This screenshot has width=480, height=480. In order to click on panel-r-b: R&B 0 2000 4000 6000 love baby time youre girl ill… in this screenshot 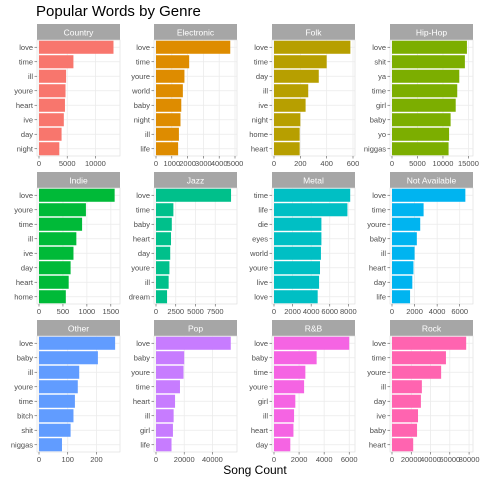, I will do `click(303, 392)`.